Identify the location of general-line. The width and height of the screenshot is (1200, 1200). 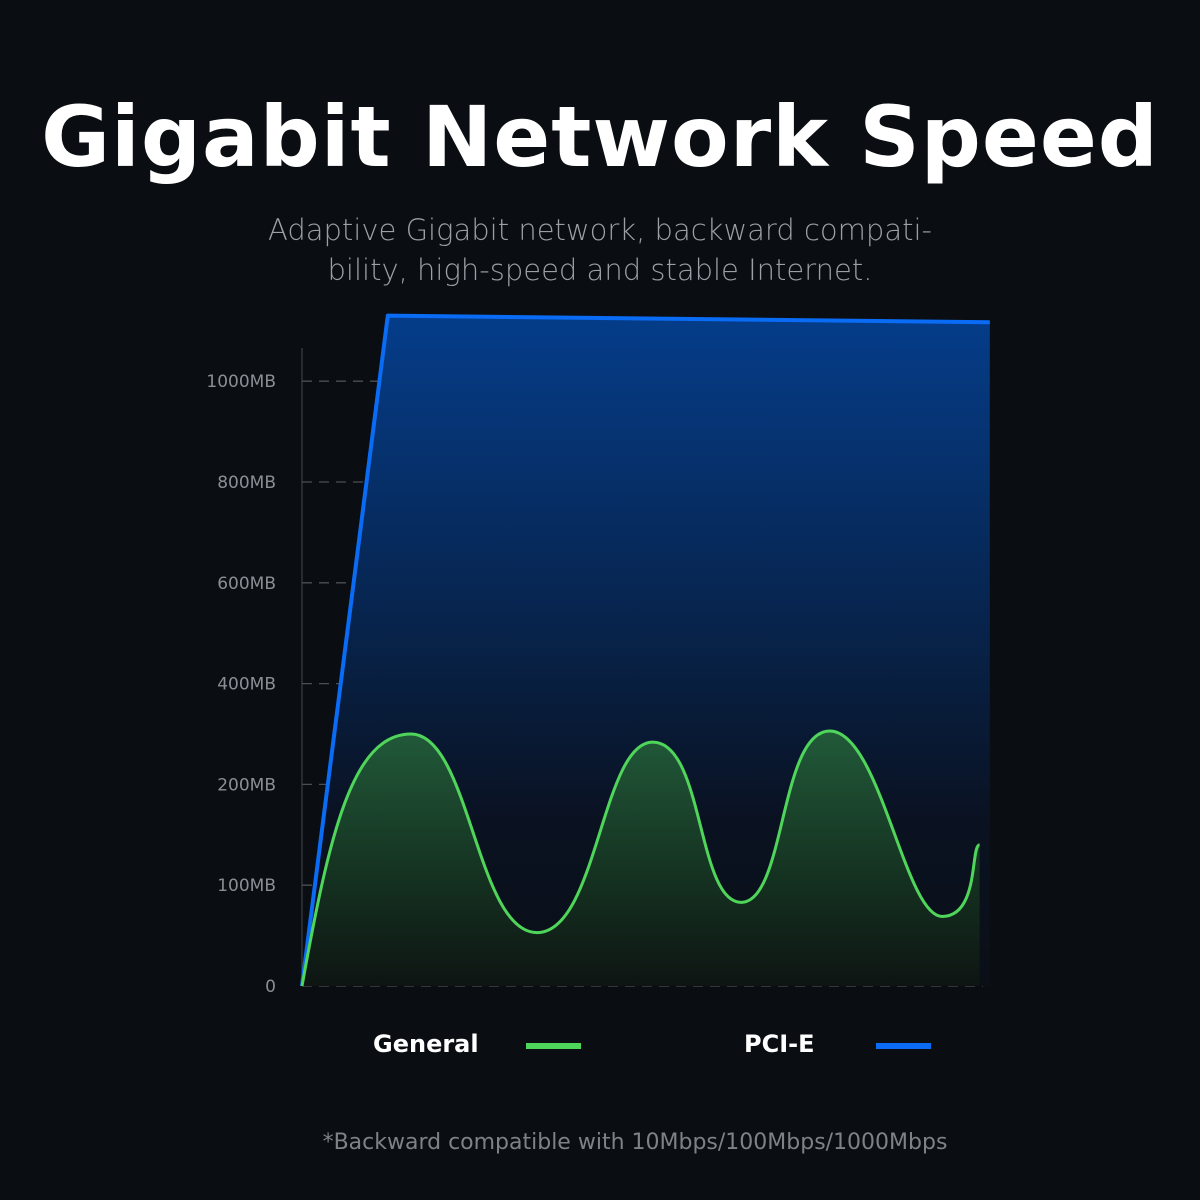
(641, 858).